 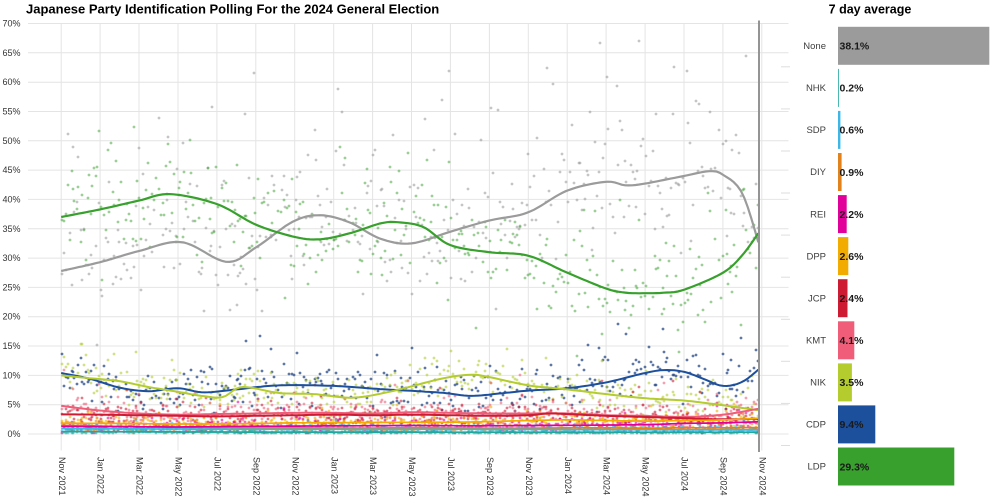 What do you see at coordinates (817, 298) in the screenshot?
I see `svg-text: JCP` at bounding box center [817, 298].